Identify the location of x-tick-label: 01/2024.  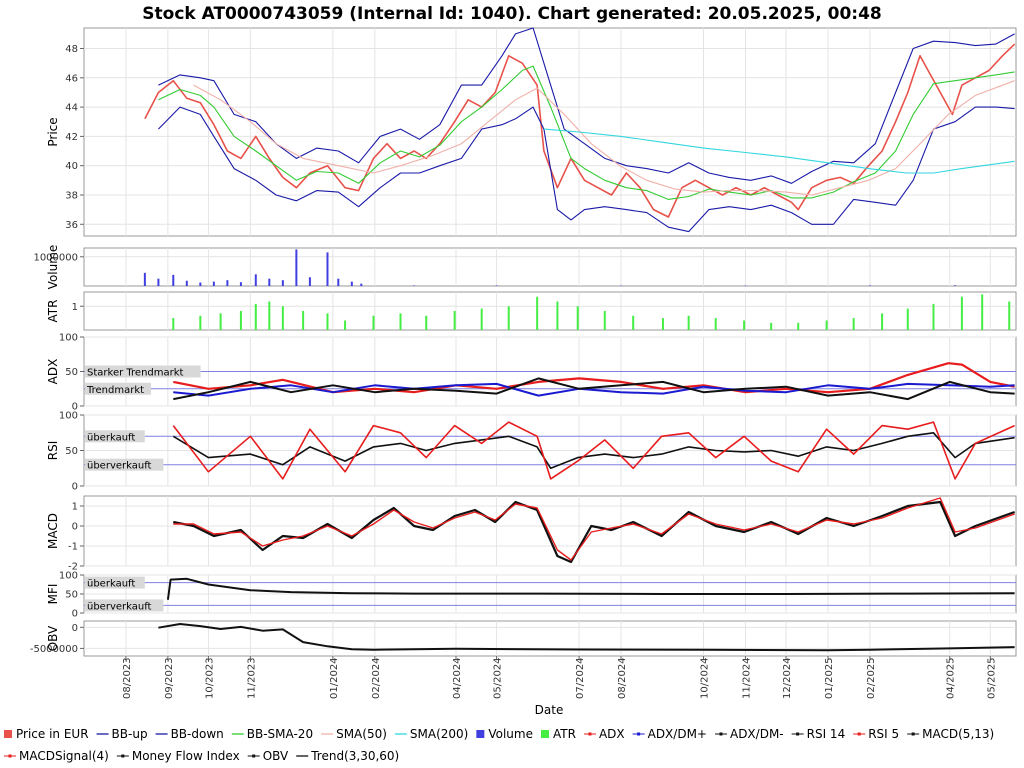
(334, 678).